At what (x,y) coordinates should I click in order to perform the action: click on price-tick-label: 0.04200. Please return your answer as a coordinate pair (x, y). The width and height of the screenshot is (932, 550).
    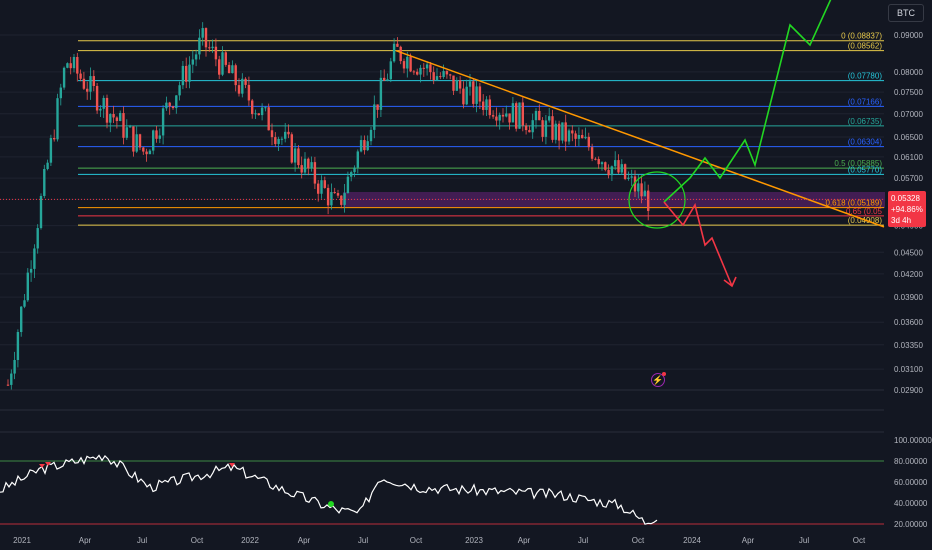
    Looking at the image, I should click on (908, 274).